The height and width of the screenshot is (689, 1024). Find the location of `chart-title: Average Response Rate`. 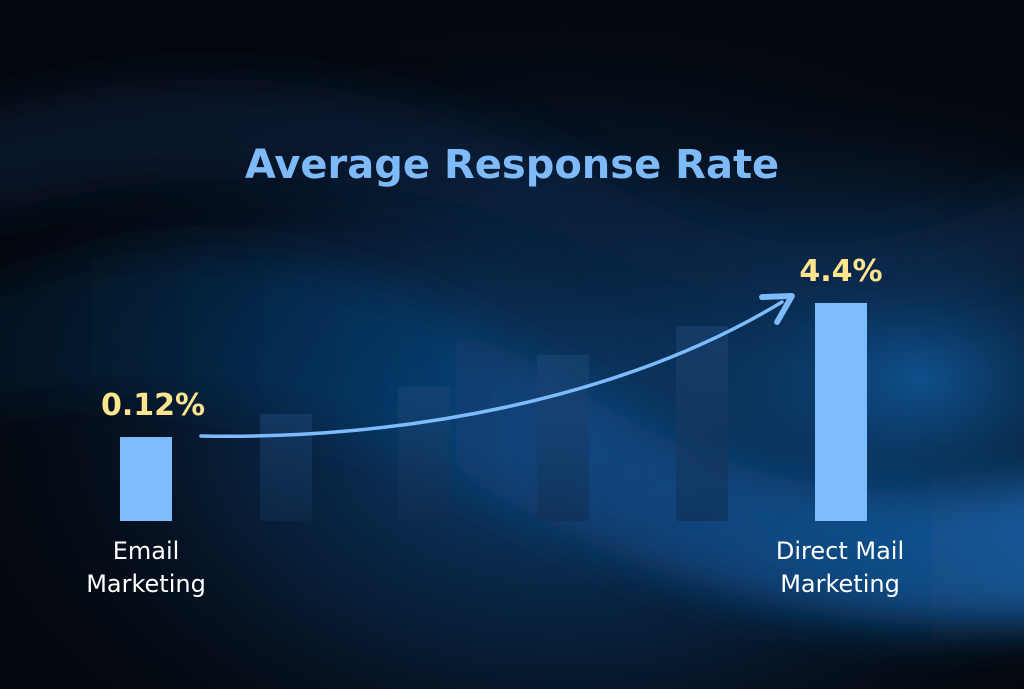

chart-title: Average Response Rate is located at coordinates (512, 165).